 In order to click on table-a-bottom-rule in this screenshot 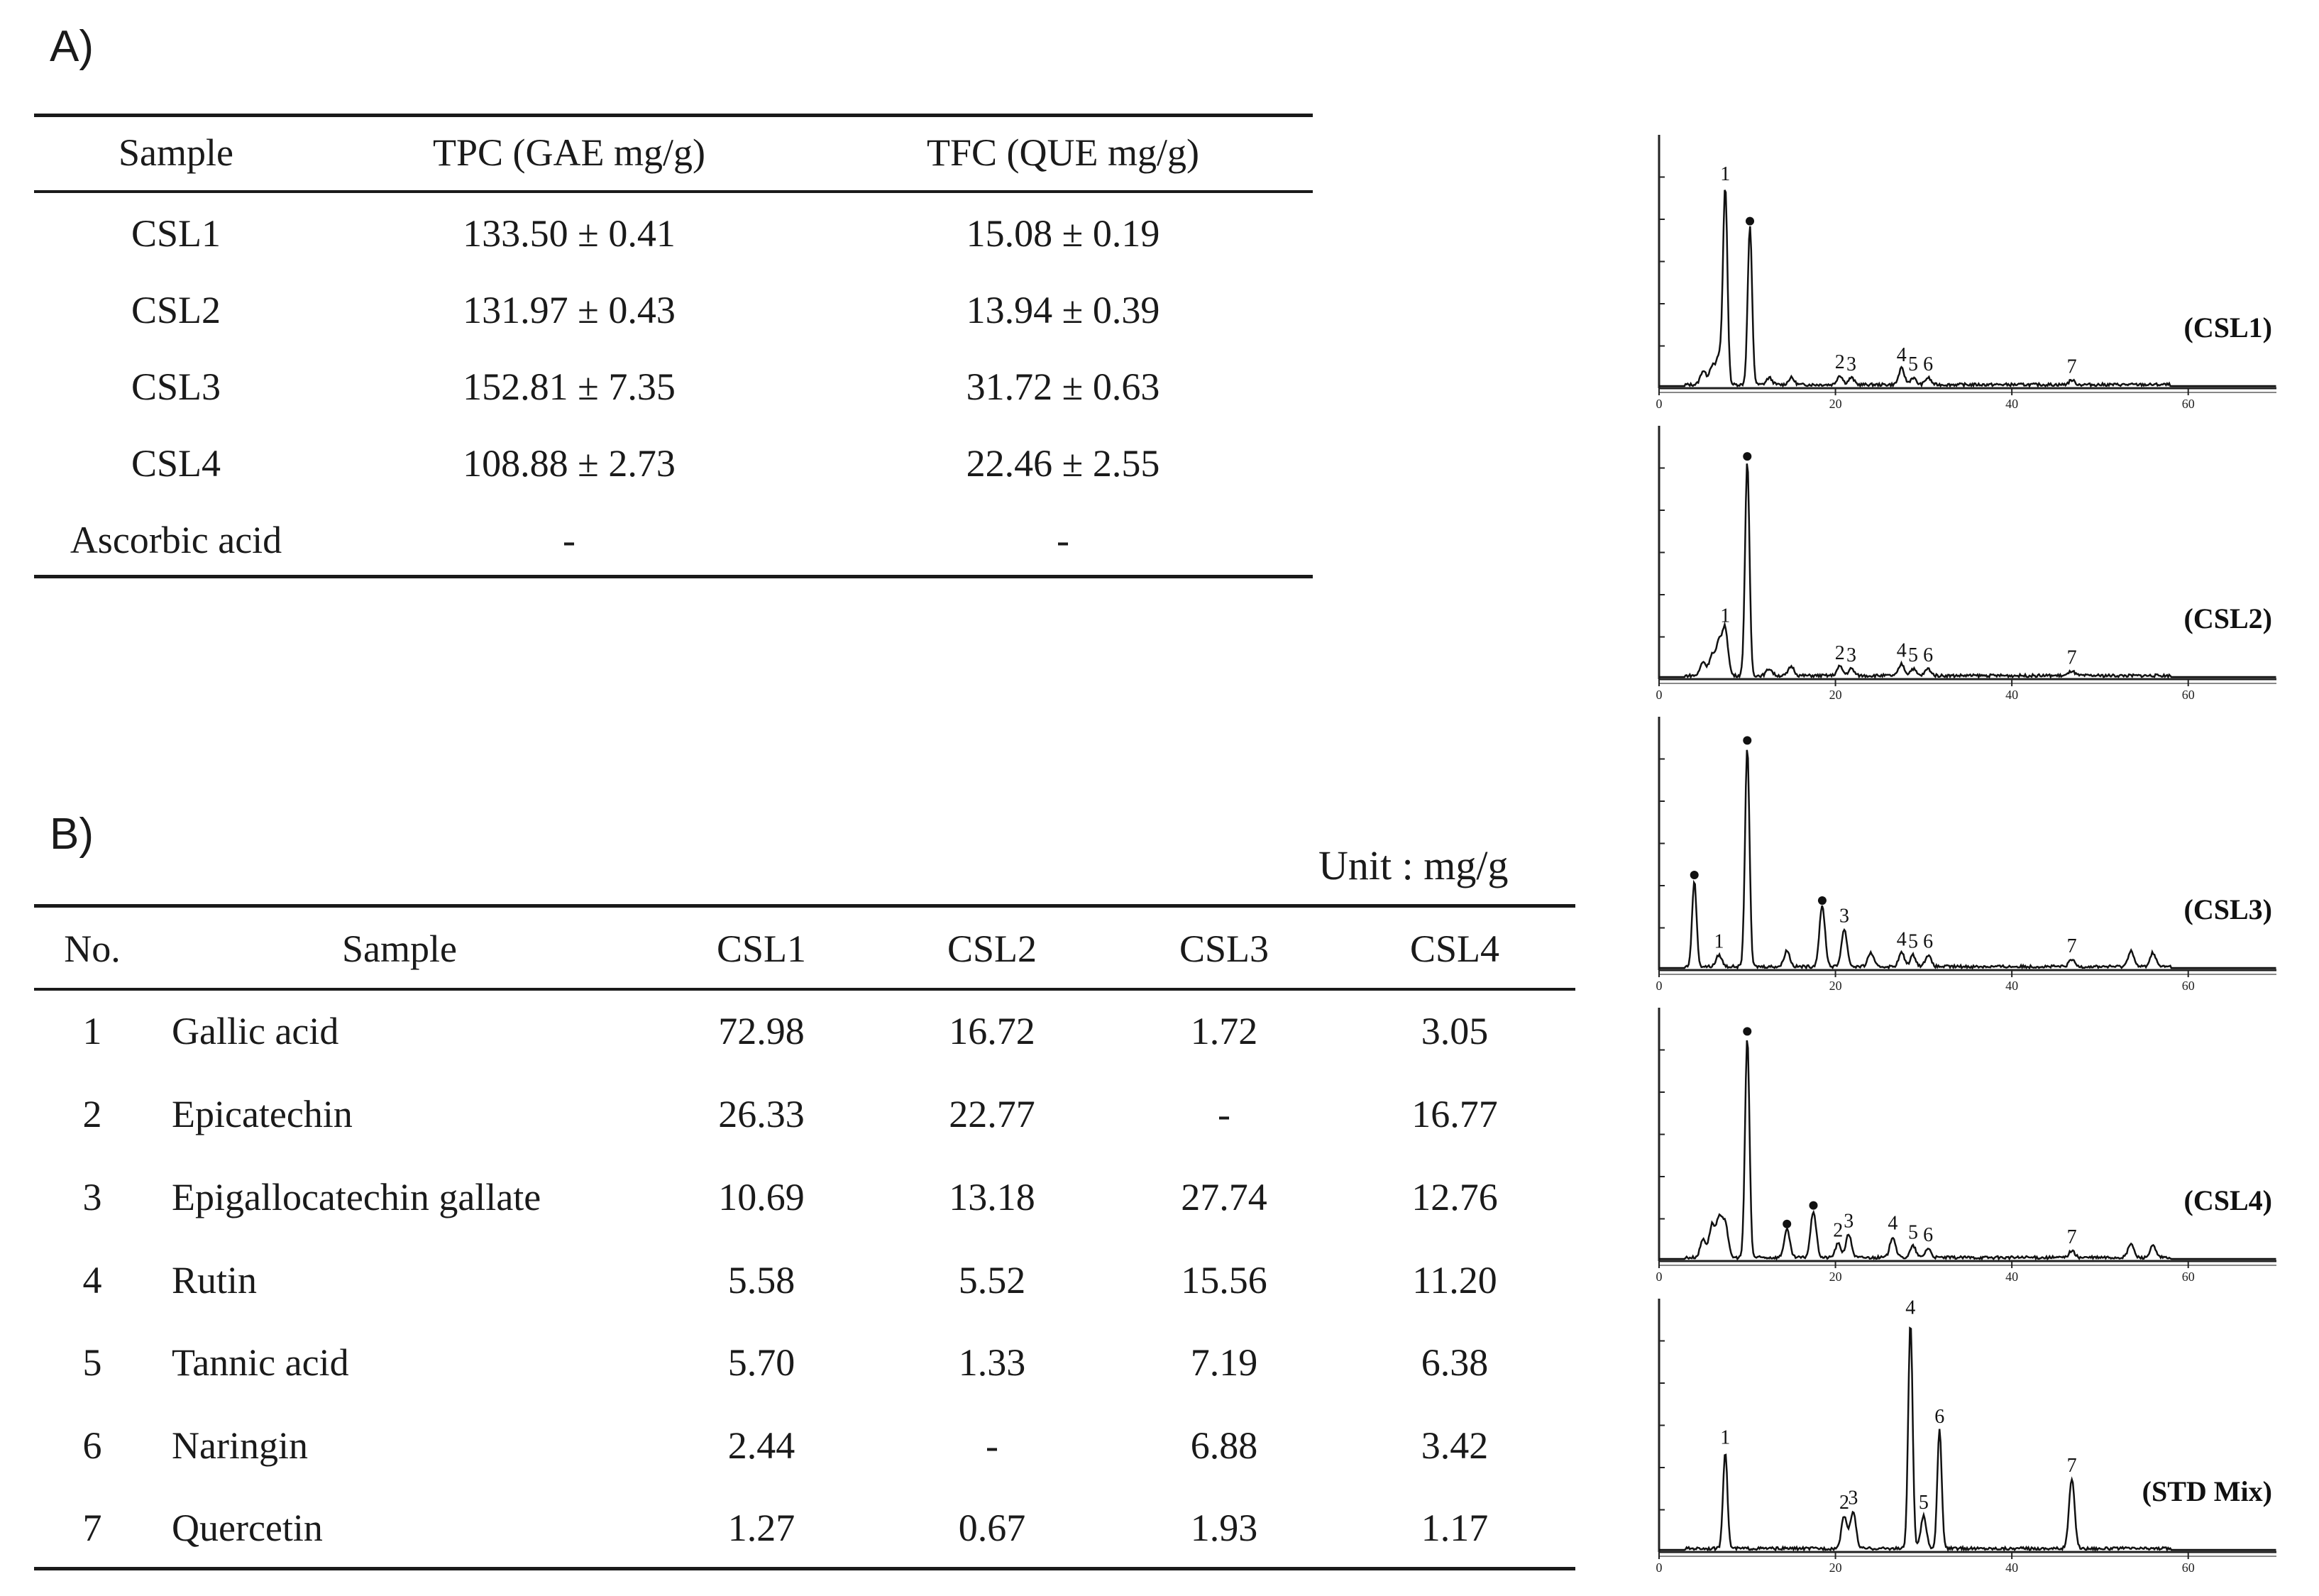, I will do `click(673, 576)`.